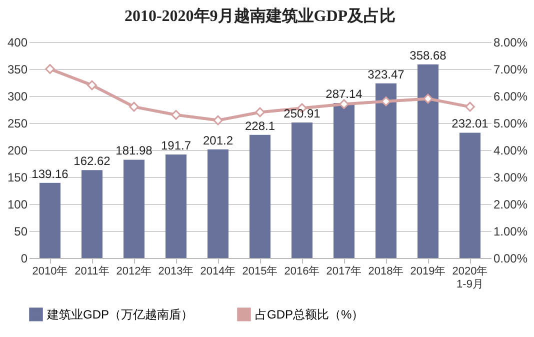 This screenshot has height=337, width=534. Describe the element at coordinates (176, 145) in the screenshot. I see `data-label: 191.7` at that location.